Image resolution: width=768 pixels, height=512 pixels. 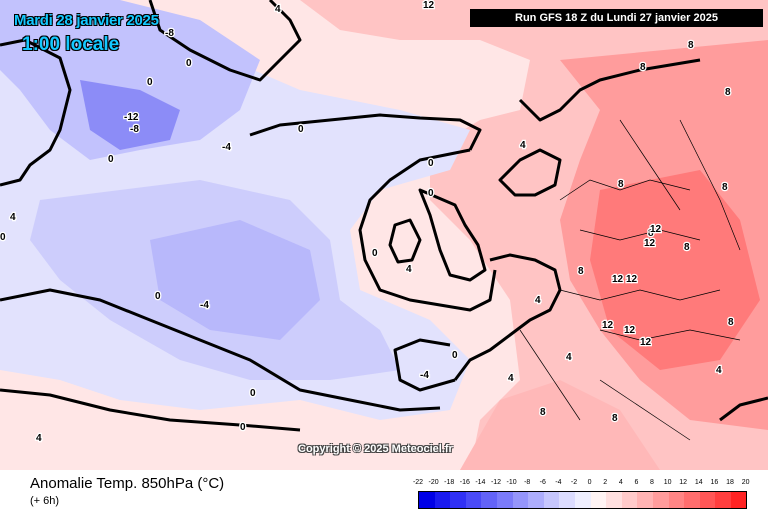 I want to click on cold-front-contour, so click(x=220, y=350).